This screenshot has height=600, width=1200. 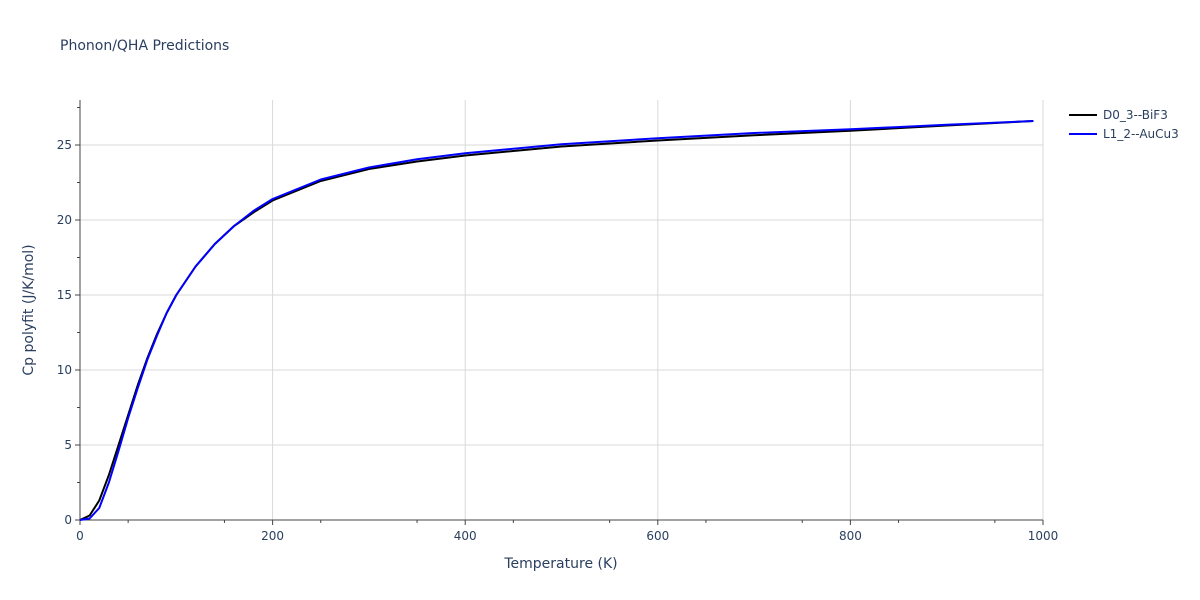 What do you see at coordinates (64, 295) in the screenshot?
I see `y-tick-label: 15` at bounding box center [64, 295].